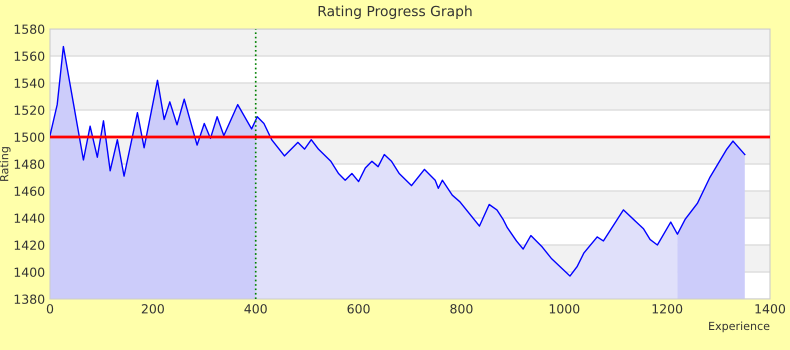 The image size is (790, 350). What do you see at coordinates (667, 309) in the screenshot?
I see `x-tick-label: 1200` at bounding box center [667, 309].